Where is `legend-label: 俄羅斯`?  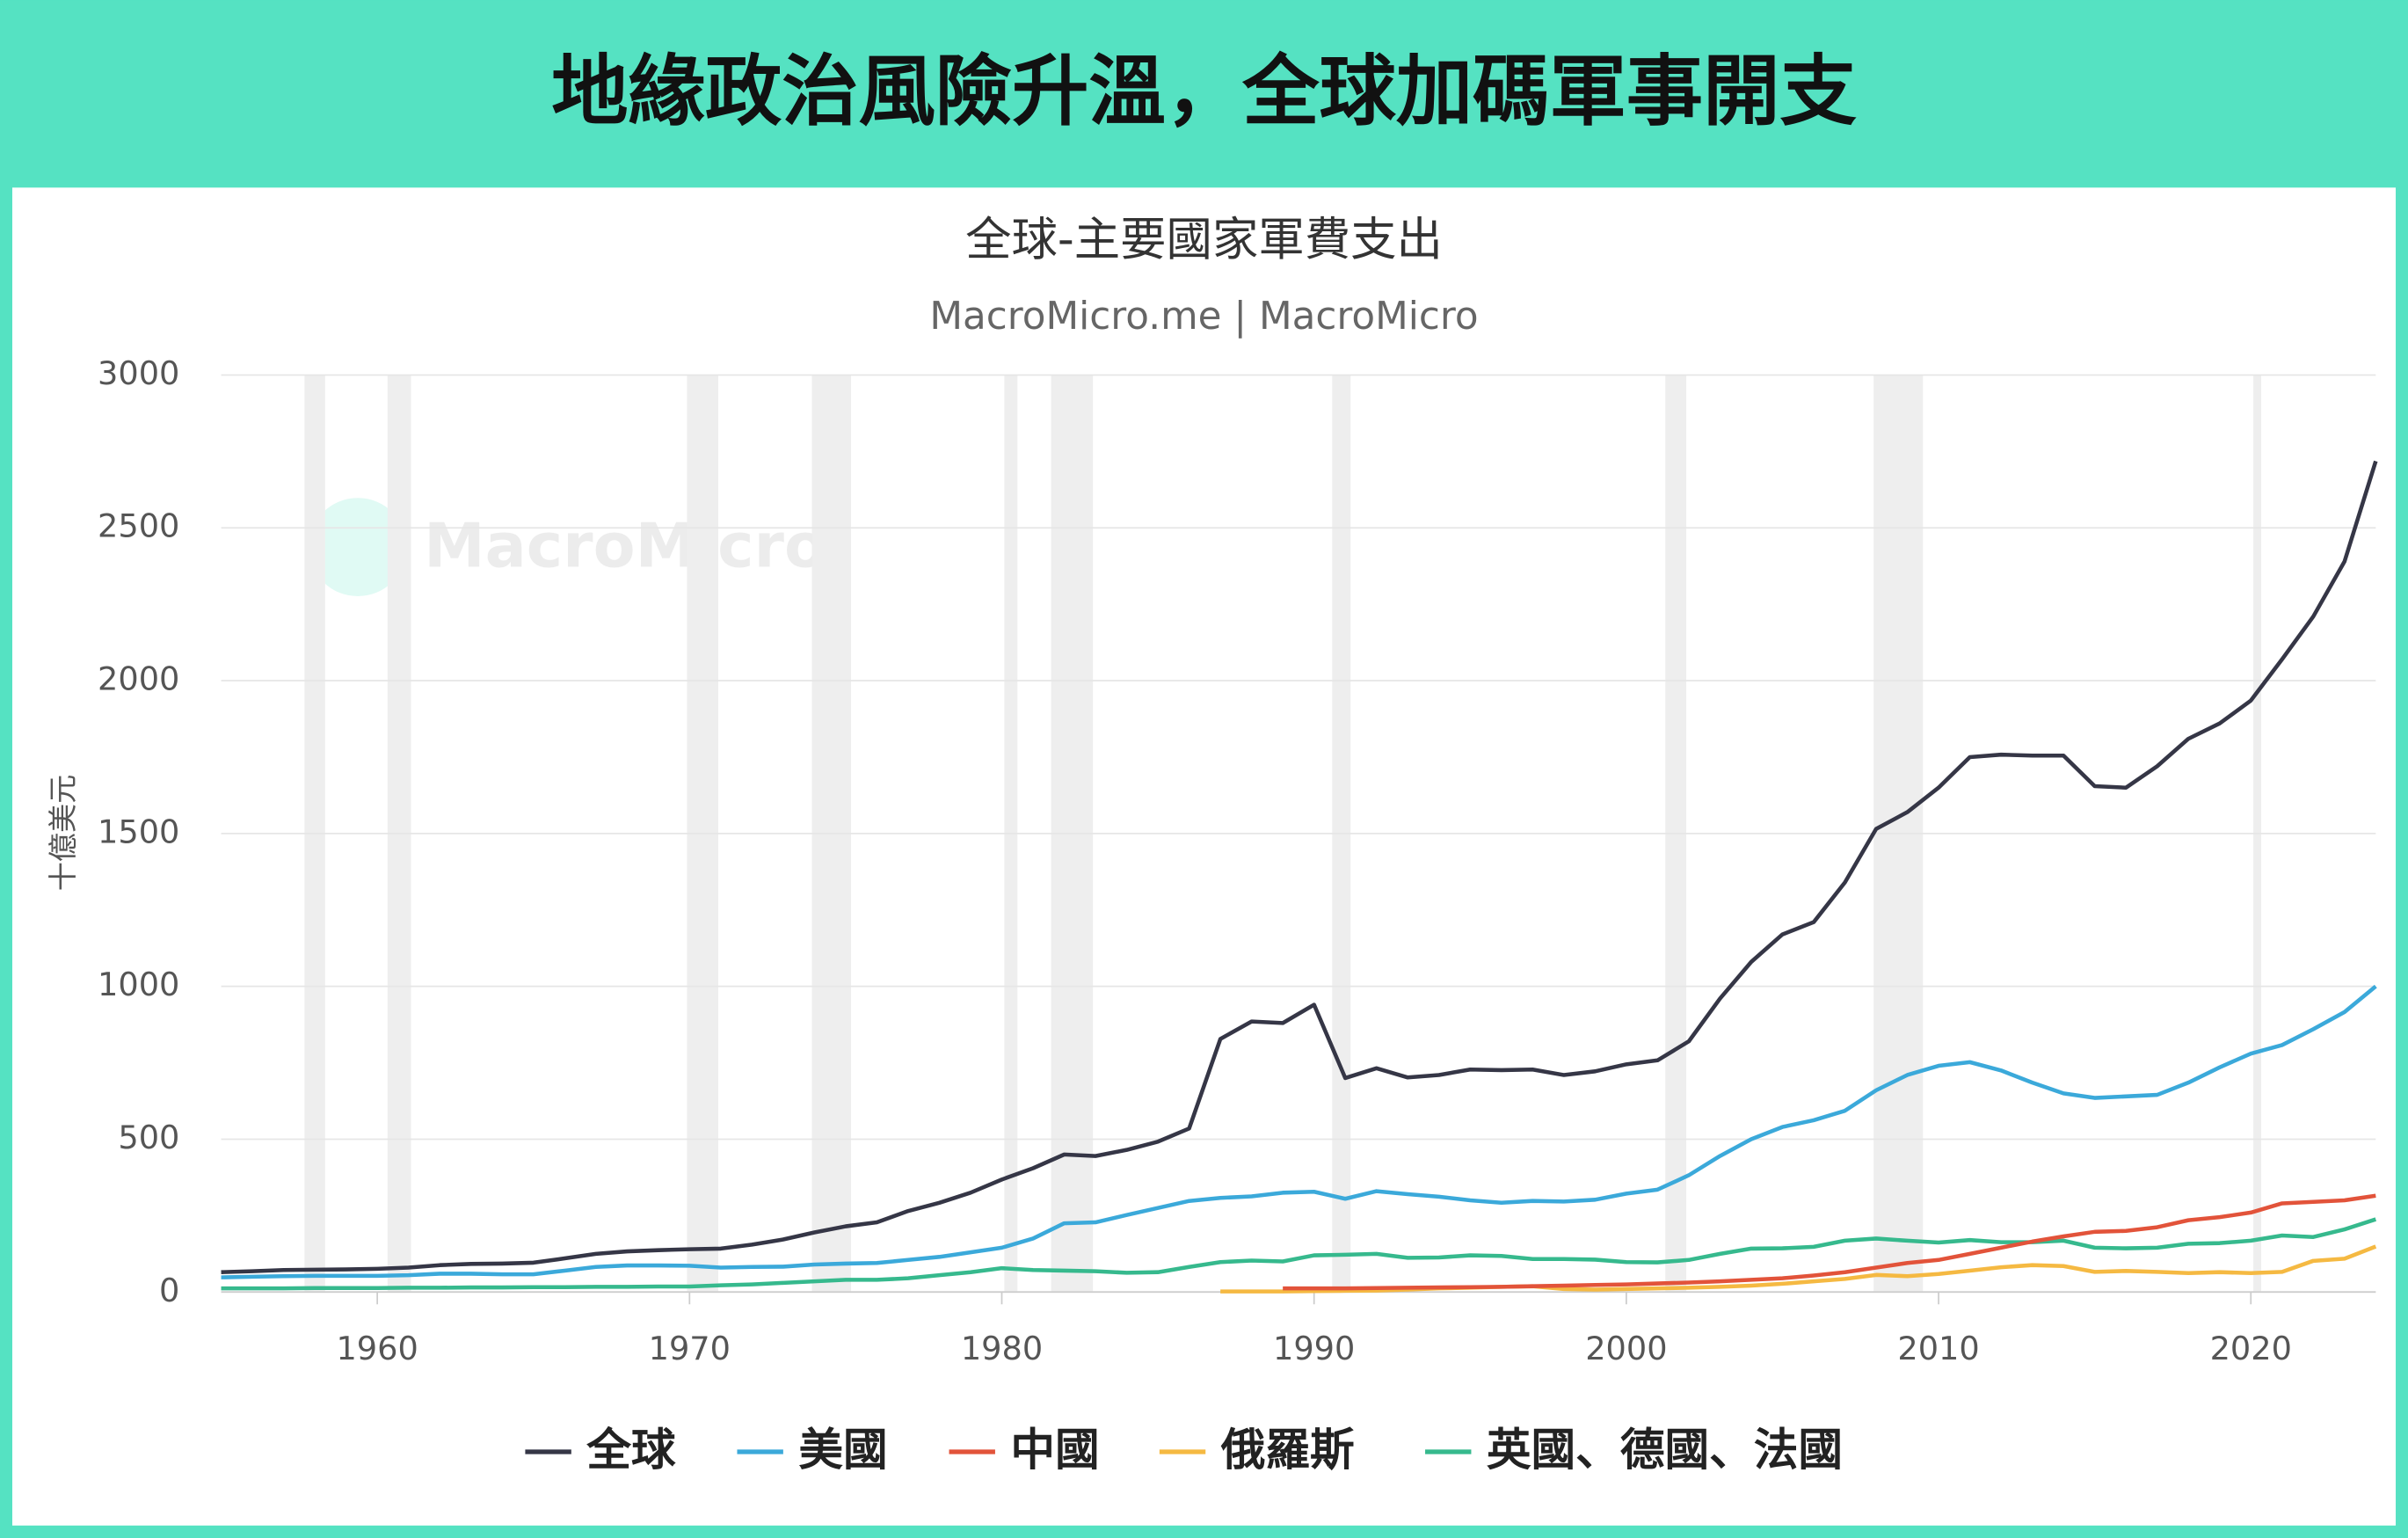
legend-label: 俄羅斯 is located at coordinates (1287, 1450).